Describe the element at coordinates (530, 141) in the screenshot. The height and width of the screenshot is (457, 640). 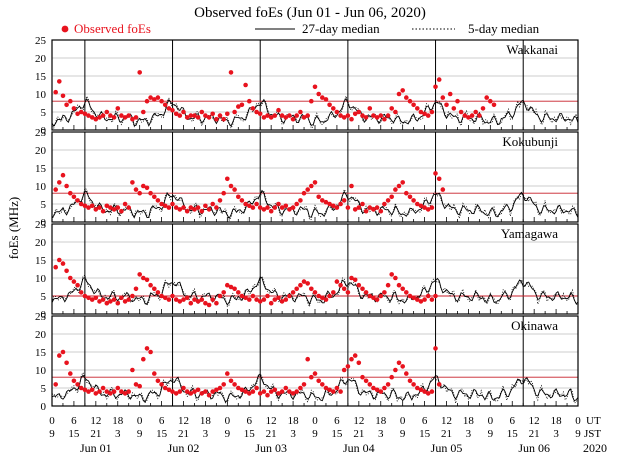
I see `station-name: Kokubunji` at that location.